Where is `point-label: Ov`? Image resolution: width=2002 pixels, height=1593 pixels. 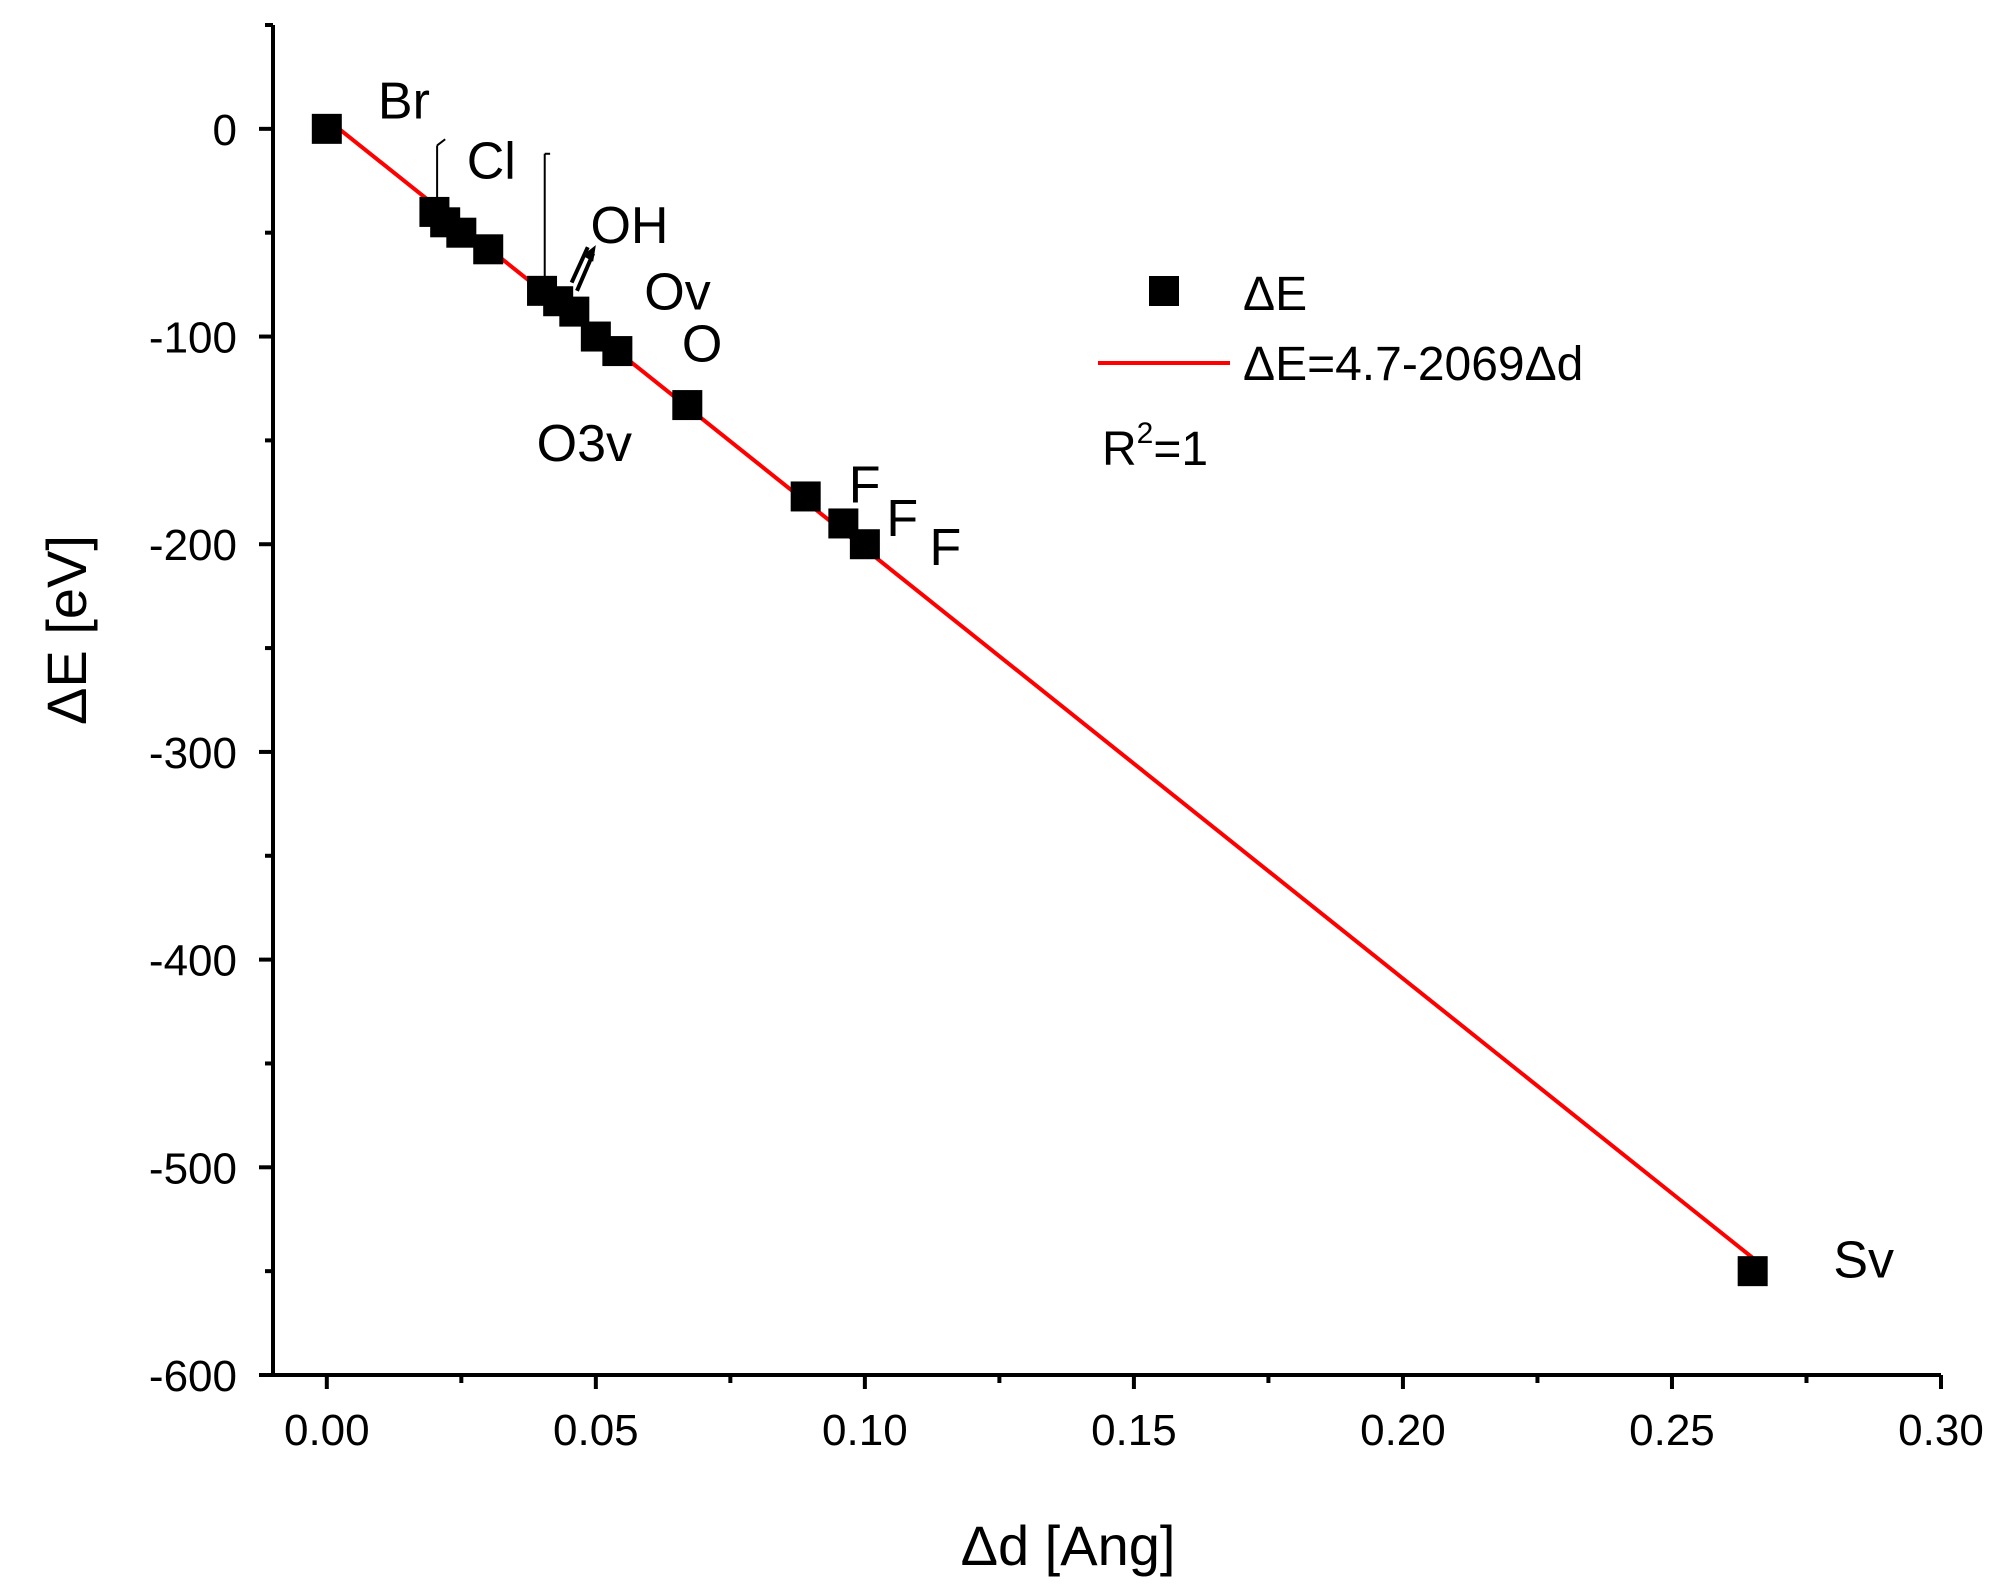
point-label: Ov is located at coordinates (677, 293).